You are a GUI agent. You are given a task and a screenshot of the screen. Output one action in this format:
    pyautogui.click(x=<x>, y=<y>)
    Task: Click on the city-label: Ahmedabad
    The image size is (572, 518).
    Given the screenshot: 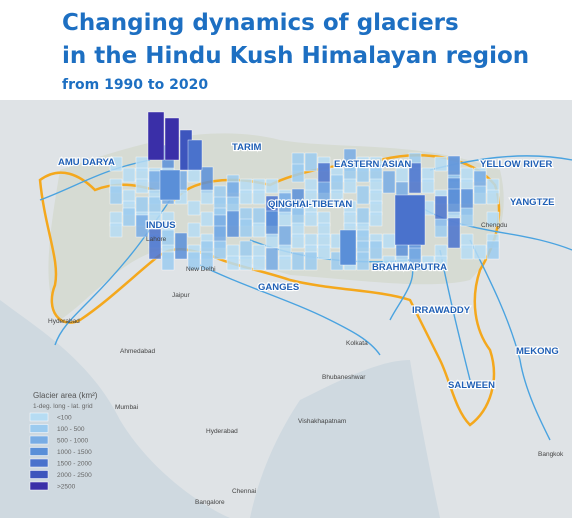 What is the action you would take?
    pyautogui.click(x=137, y=351)
    